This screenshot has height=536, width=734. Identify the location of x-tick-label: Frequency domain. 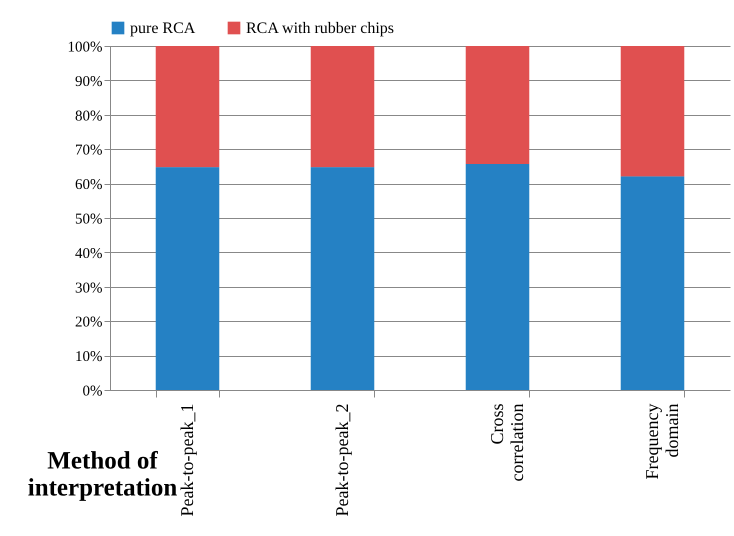
(662, 442).